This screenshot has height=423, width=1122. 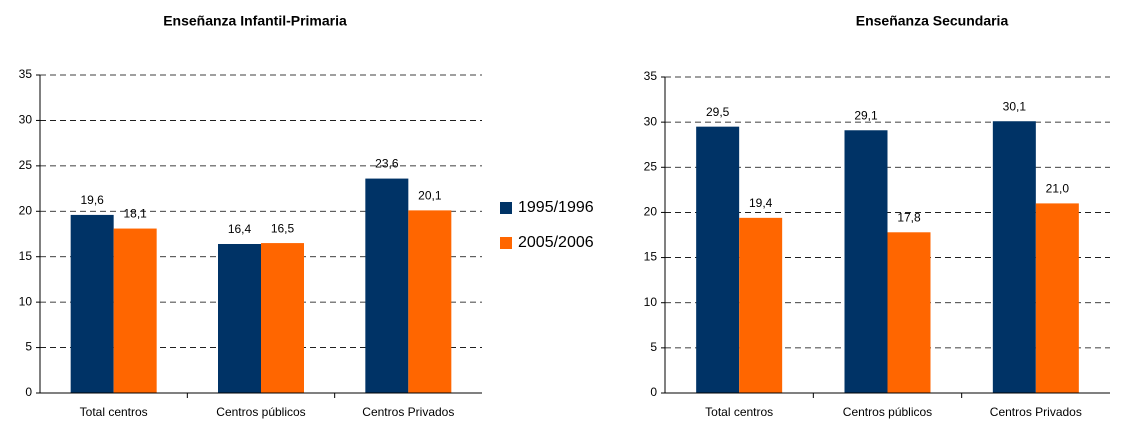 What do you see at coordinates (1015, 106) in the screenshot?
I see `data-label: 30,1` at bounding box center [1015, 106].